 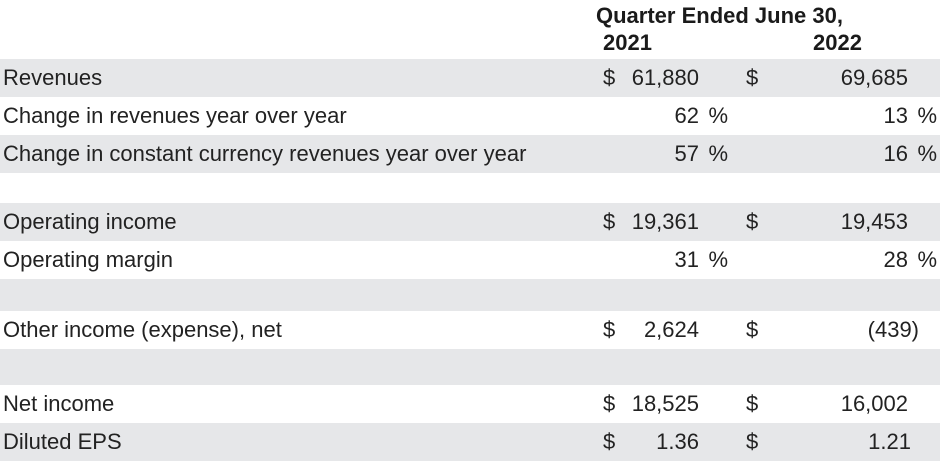 I want to click on value-2021: 31, so click(x=686, y=259).